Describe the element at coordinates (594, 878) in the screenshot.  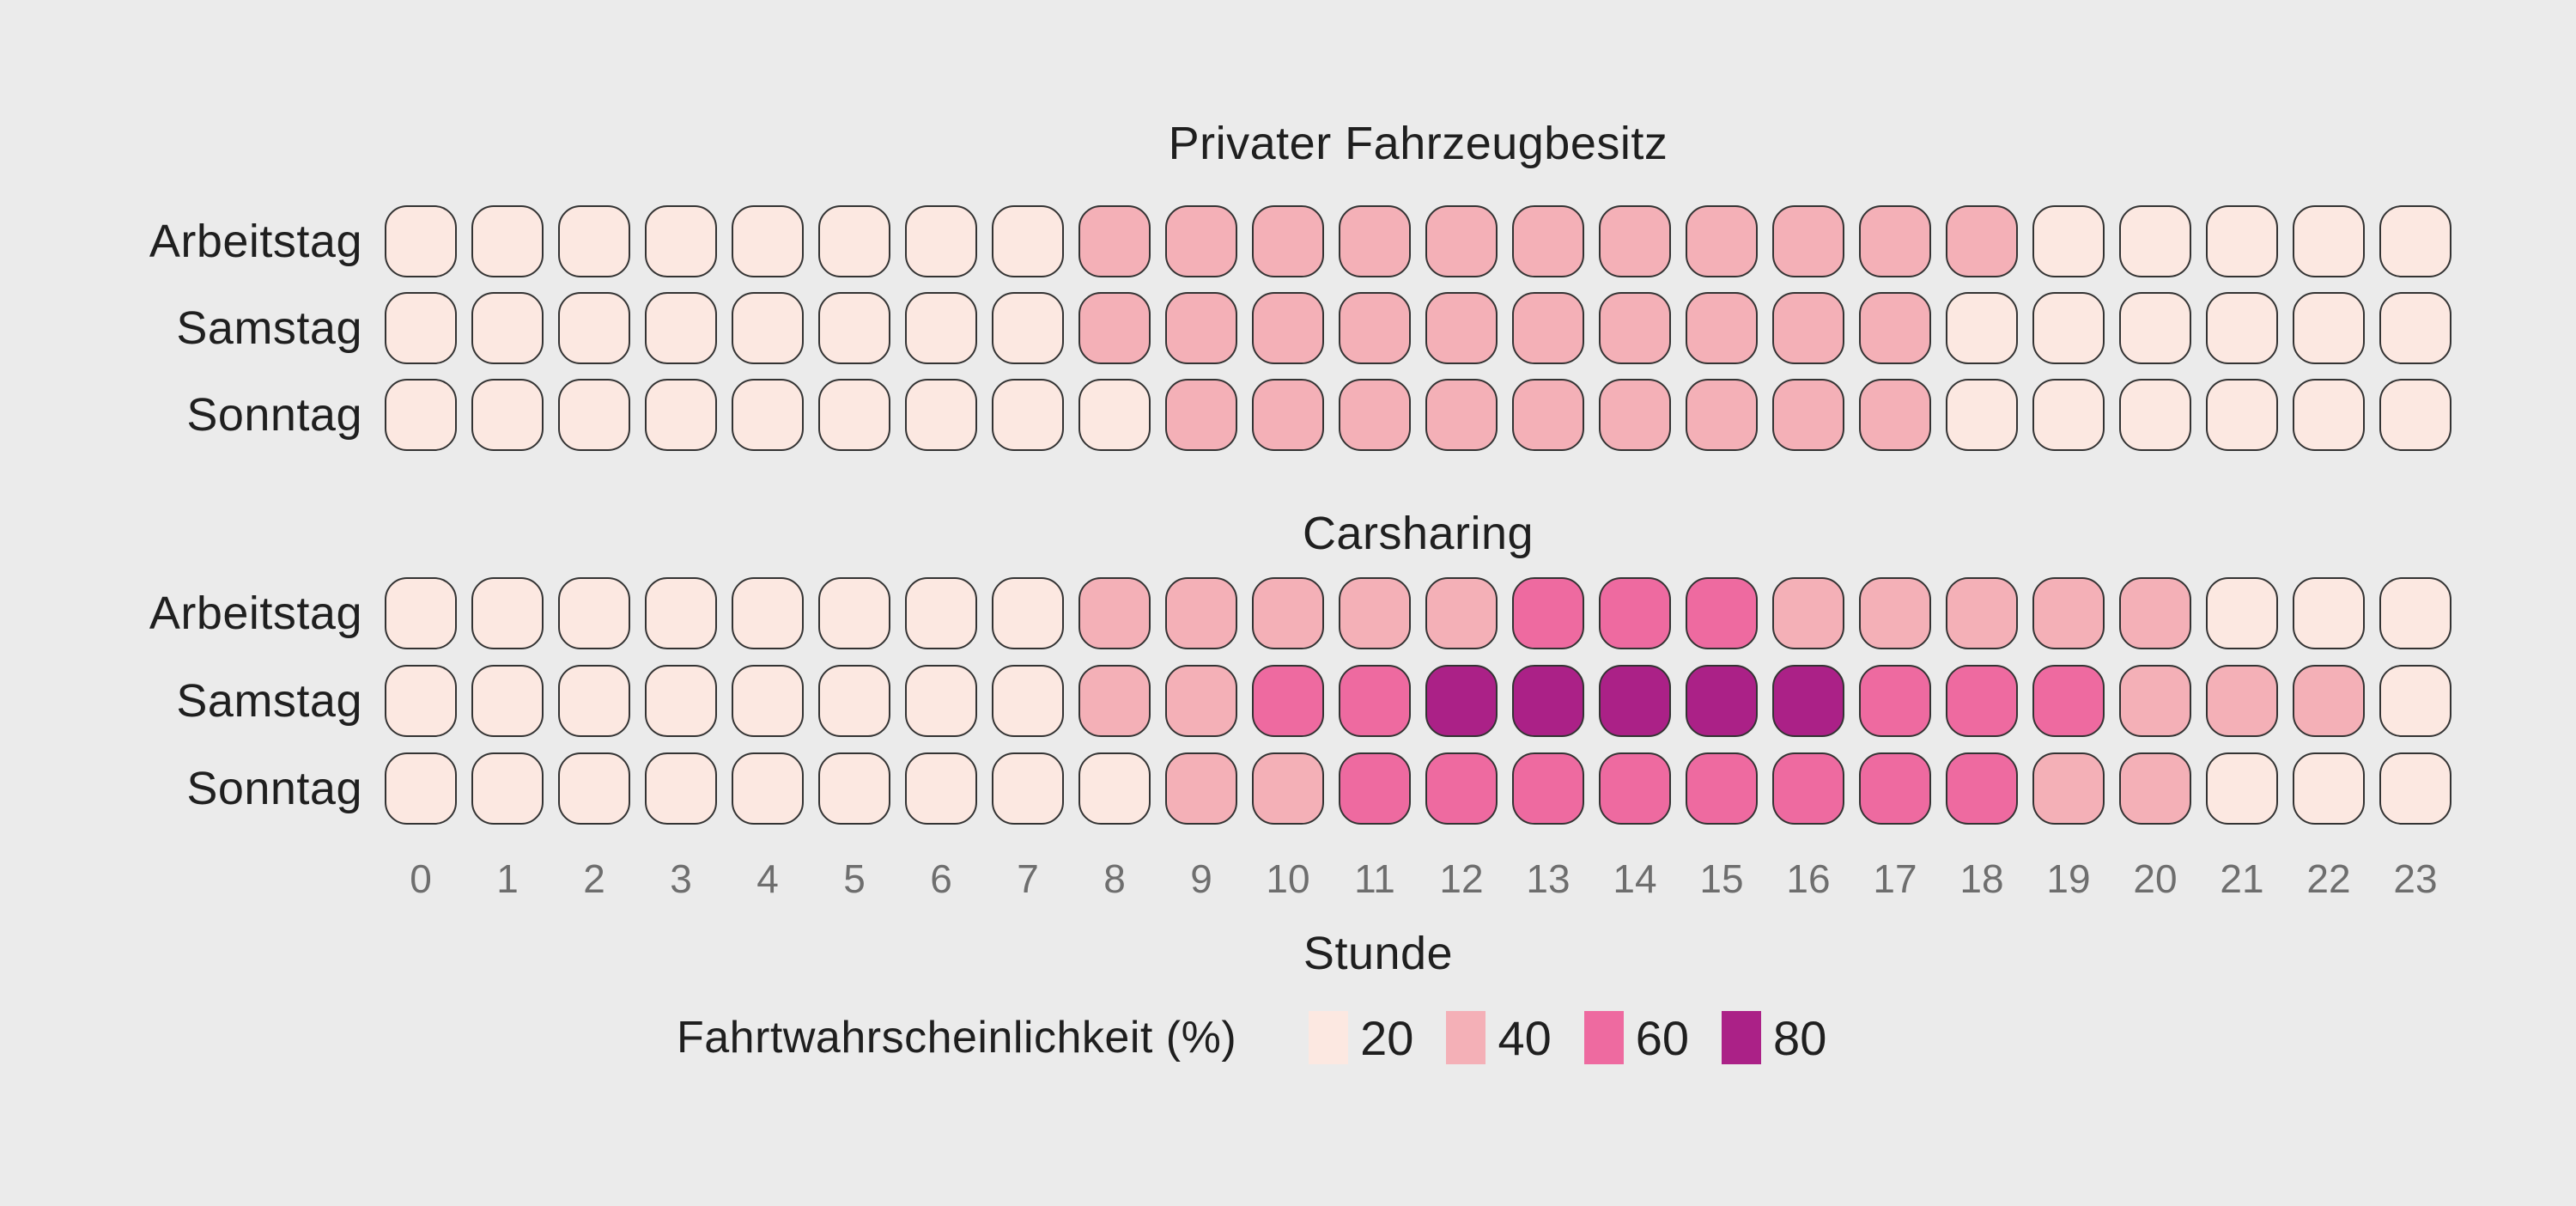
I see `x-tick-label: 2` at that location.